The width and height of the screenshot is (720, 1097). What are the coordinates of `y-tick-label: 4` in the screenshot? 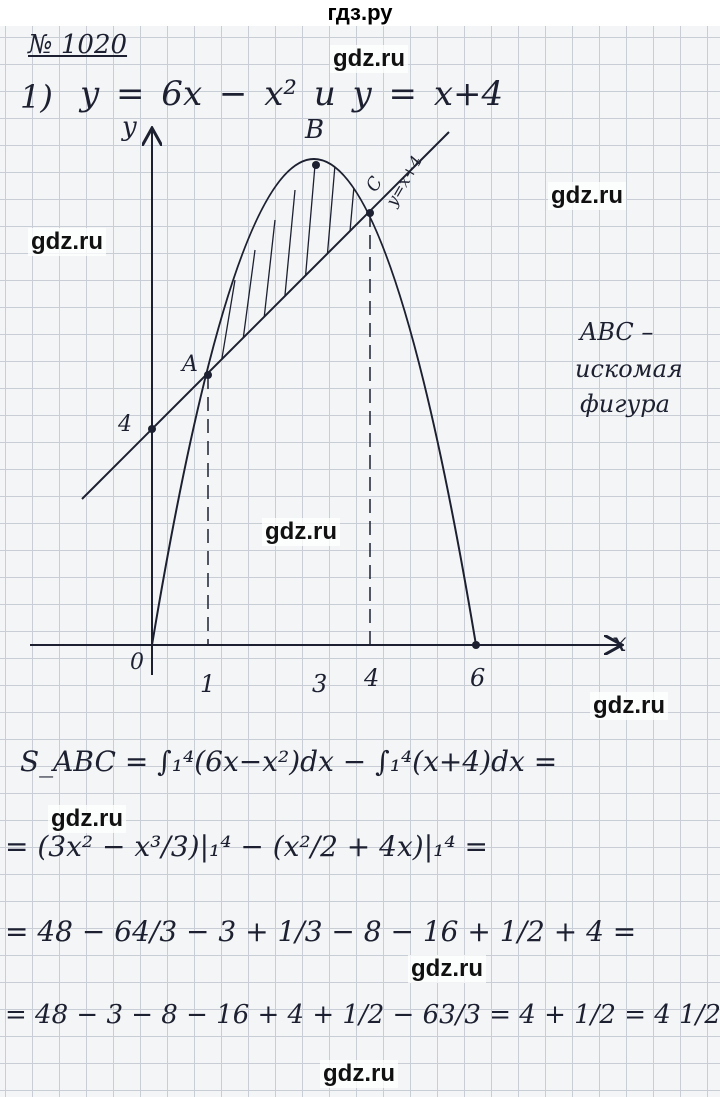 It's located at (125, 424).